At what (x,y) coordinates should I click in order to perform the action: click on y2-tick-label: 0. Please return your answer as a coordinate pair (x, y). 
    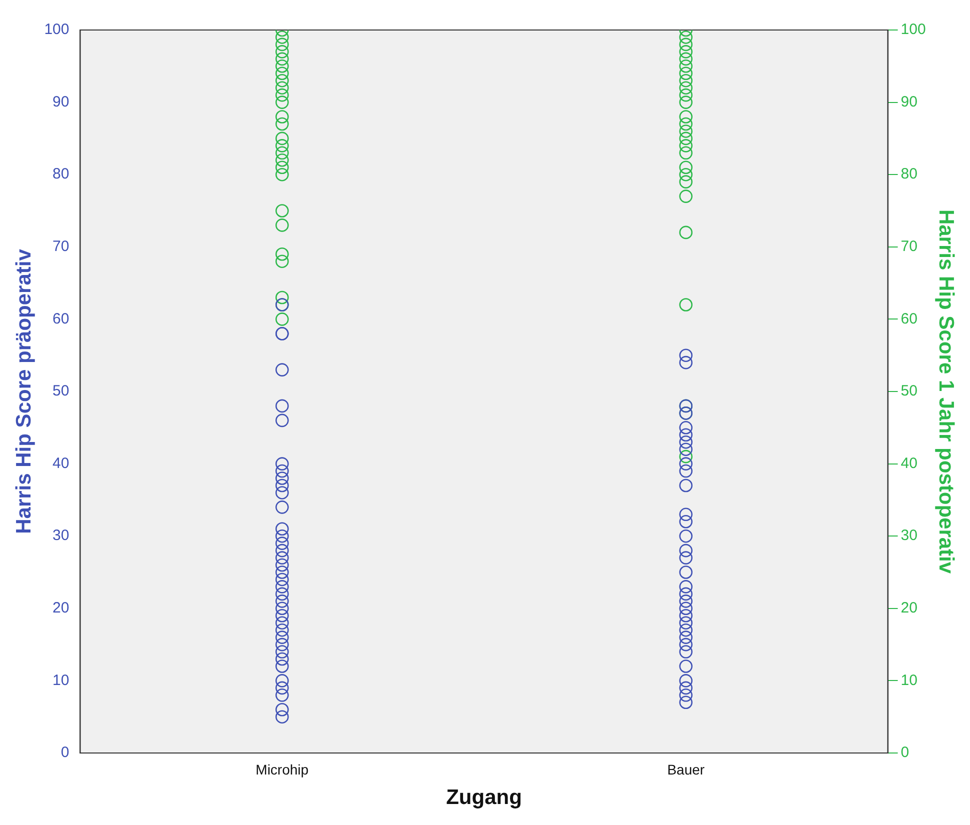
    Looking at the image, I should click on (905, 753).